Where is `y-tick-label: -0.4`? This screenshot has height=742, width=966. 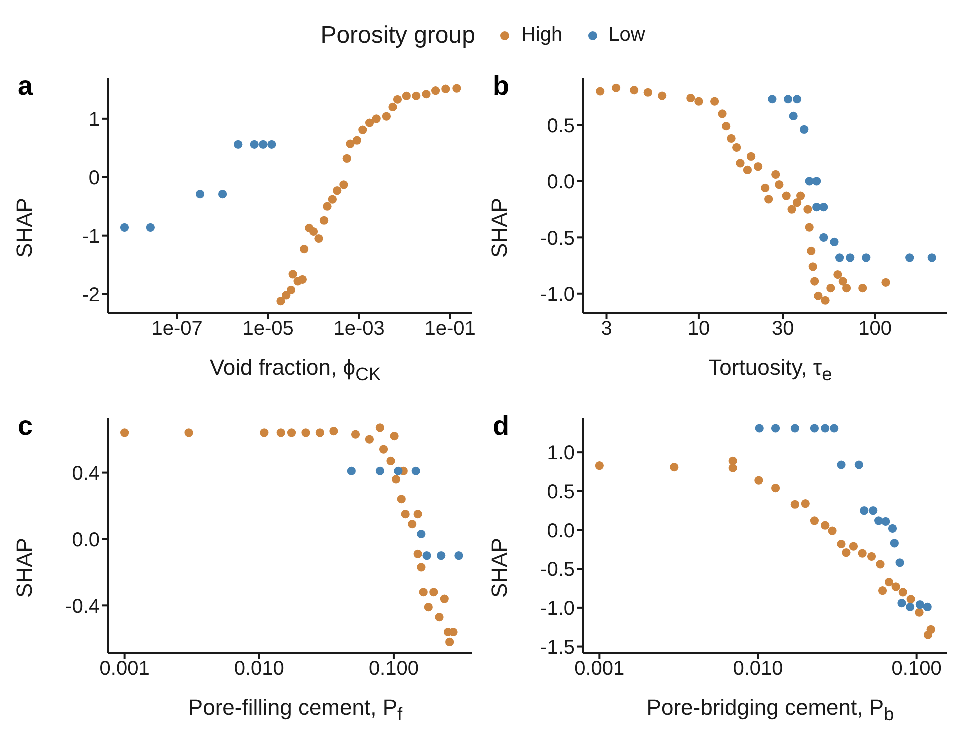 y-tick-label: -0.4 is located at coordinates (83, 607).